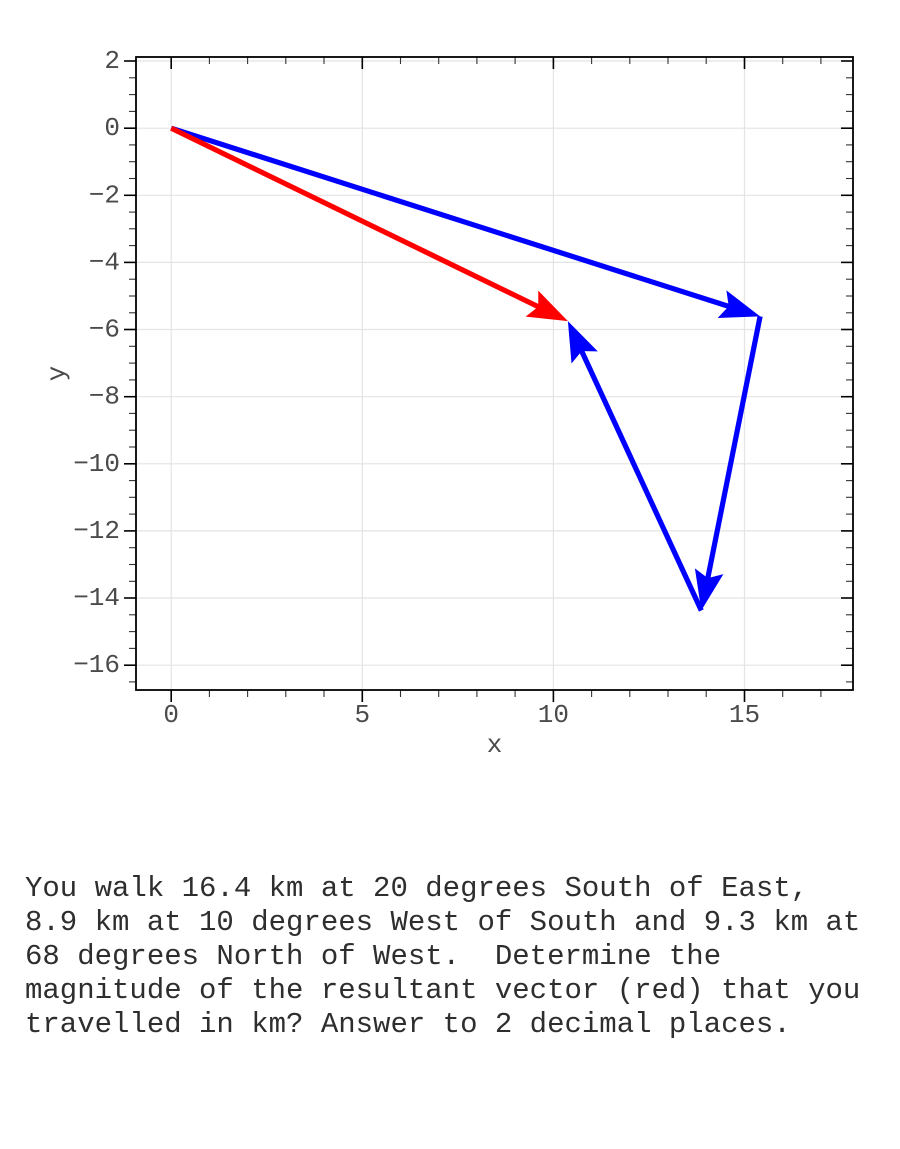 This screenshot has height=1149, width=900. What do you see at coordinates (369, 223) in the screenshot?
I see `vector-resultant-red` at bounding box center [369, 223].